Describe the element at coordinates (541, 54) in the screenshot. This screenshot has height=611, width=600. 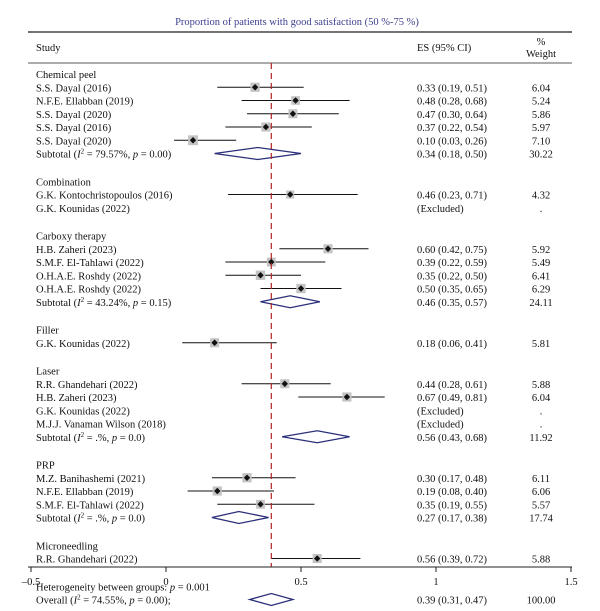
I see `header-weight-label: Weight` at that location.